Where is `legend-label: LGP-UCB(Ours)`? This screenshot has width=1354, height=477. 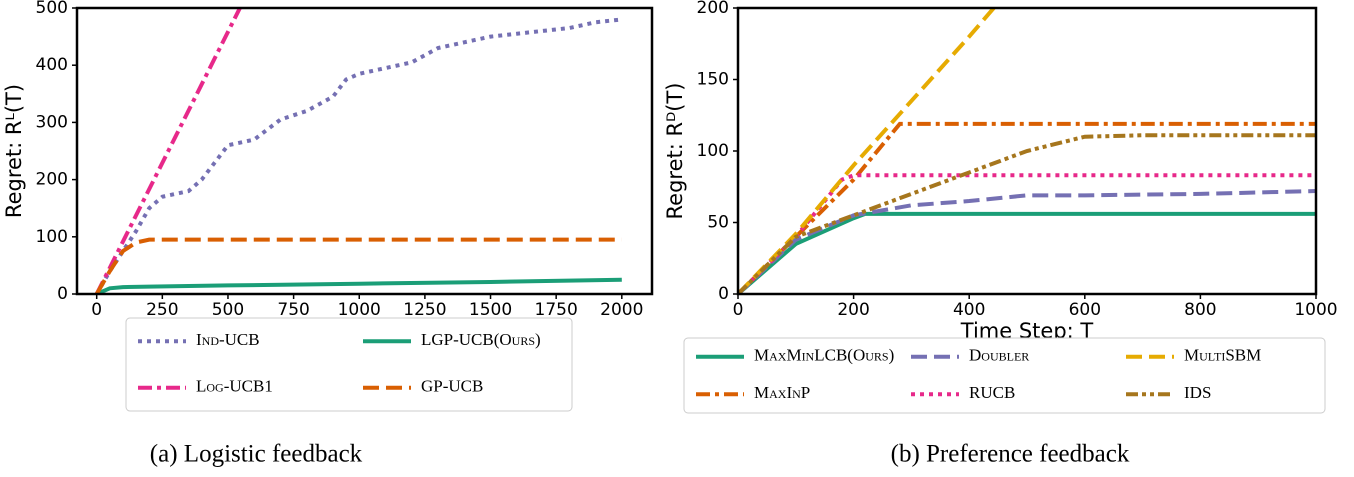 legend-label: LGP-UCB(Ours) is located at coordinates (481, 339).